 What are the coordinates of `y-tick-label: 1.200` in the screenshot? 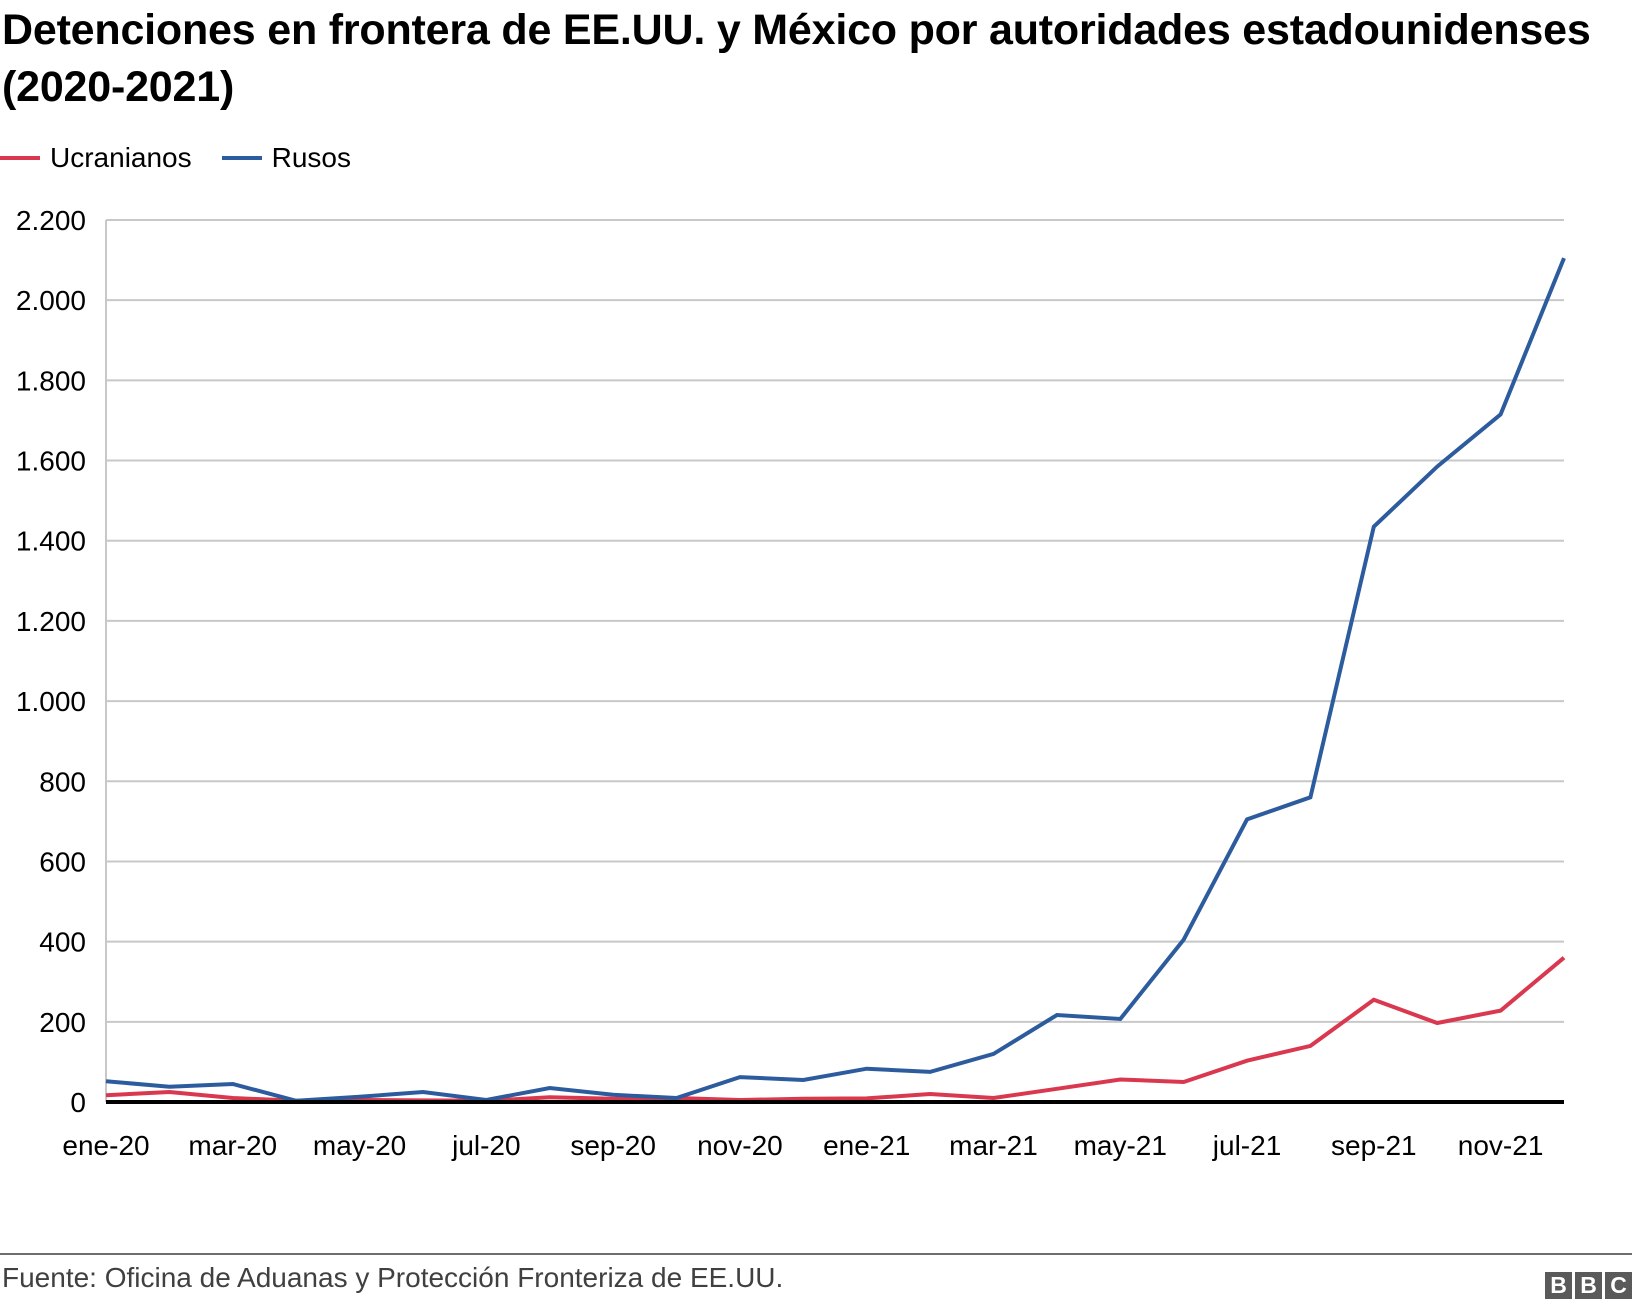 It's located at (51, 621).